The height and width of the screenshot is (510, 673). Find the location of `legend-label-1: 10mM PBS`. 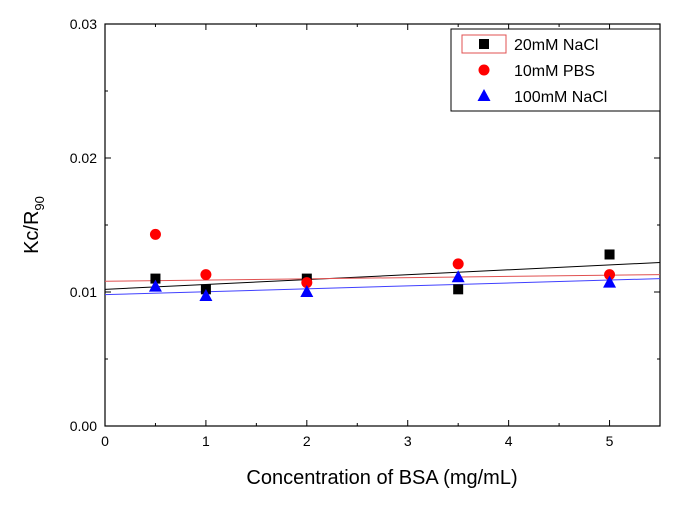

legend-label-1: 10mM PBS is located at coordinates (554, 71).